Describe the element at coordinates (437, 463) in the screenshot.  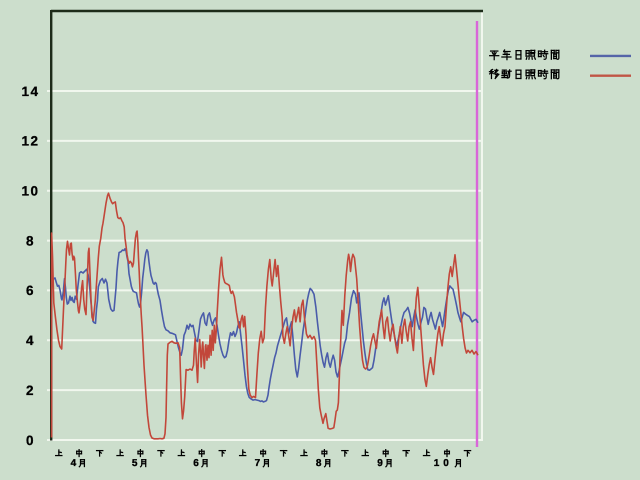
I see `svg-text: 1` at that location.